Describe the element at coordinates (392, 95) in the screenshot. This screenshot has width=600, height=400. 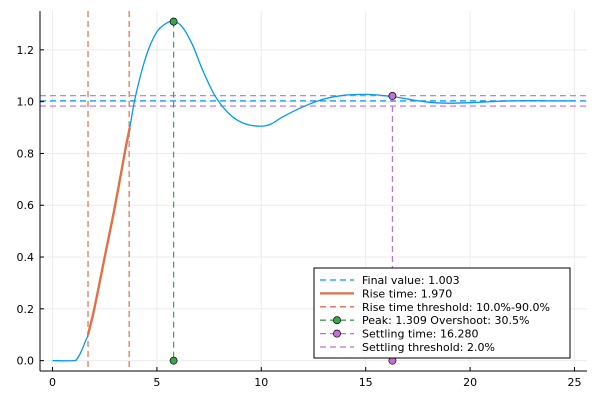
I see `settling-marker` at that location.